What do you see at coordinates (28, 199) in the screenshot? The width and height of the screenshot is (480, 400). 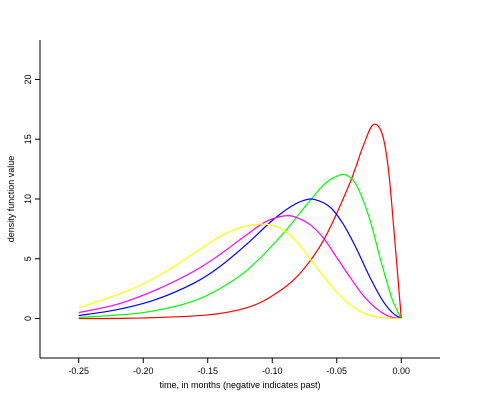 I see `y-tick-label: 10` at bounding box center [28, 199].